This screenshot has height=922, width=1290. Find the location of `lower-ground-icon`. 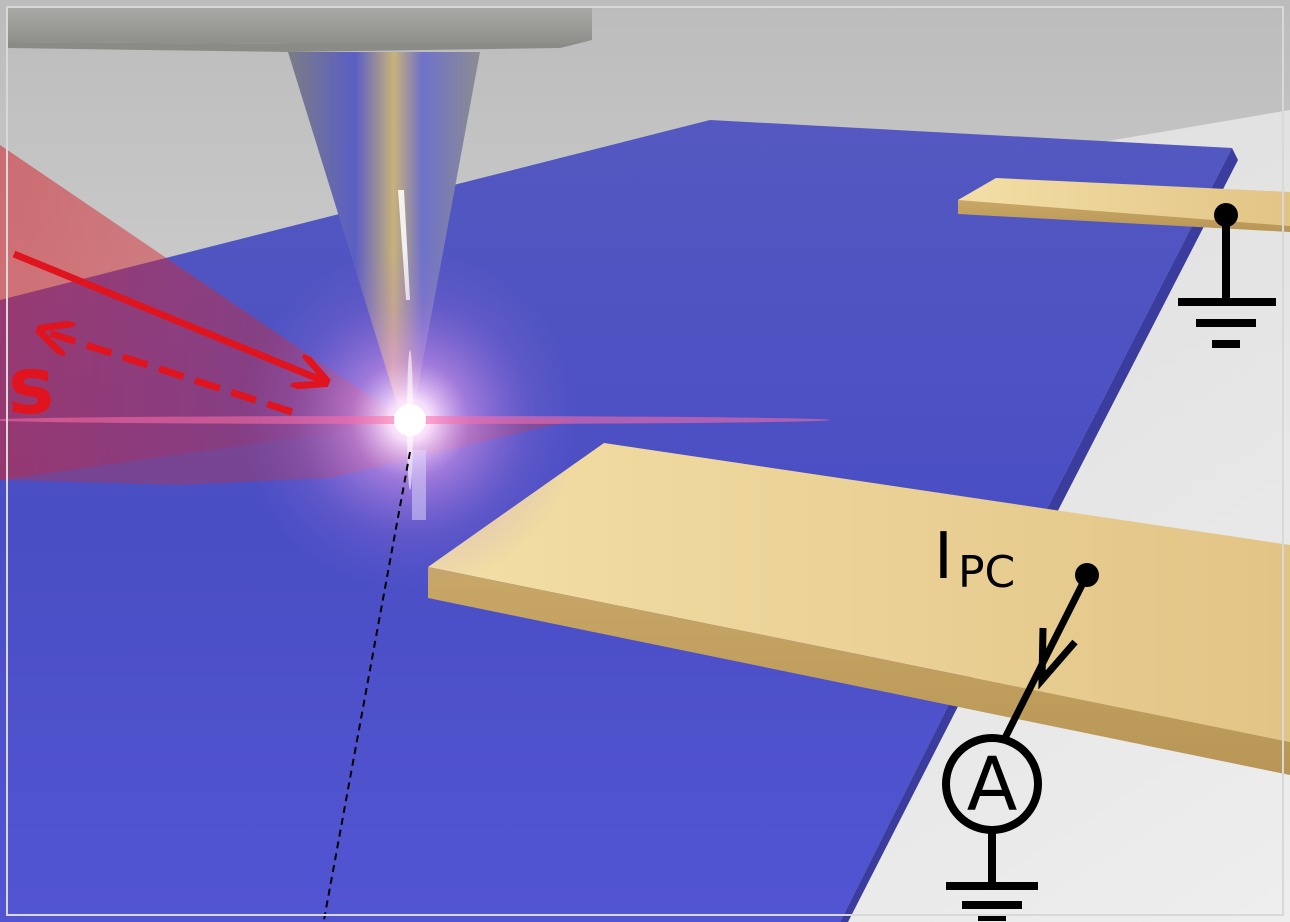

lower-ground-icon is located at coordinates (992, 901).